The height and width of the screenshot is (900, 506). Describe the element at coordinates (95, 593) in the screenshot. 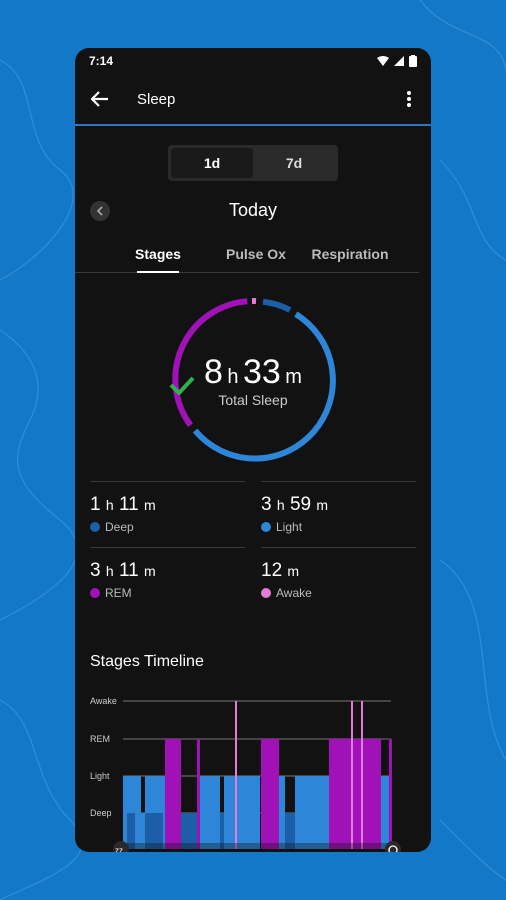

I see `rem-dot` at that location.